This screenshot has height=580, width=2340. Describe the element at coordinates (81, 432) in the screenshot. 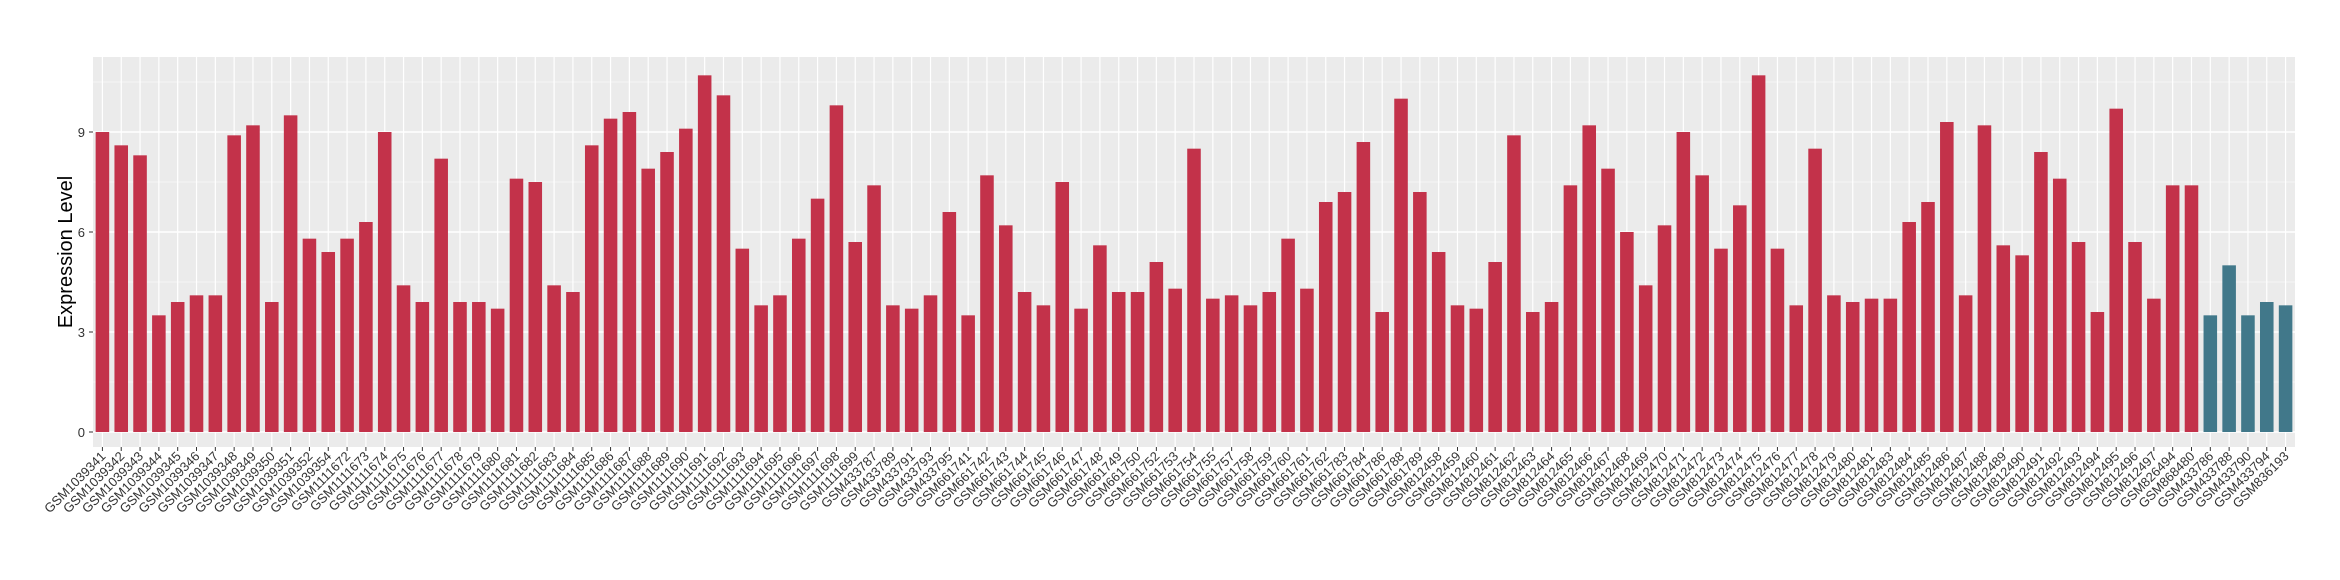

I see `y-tick-label: 0` at that location.